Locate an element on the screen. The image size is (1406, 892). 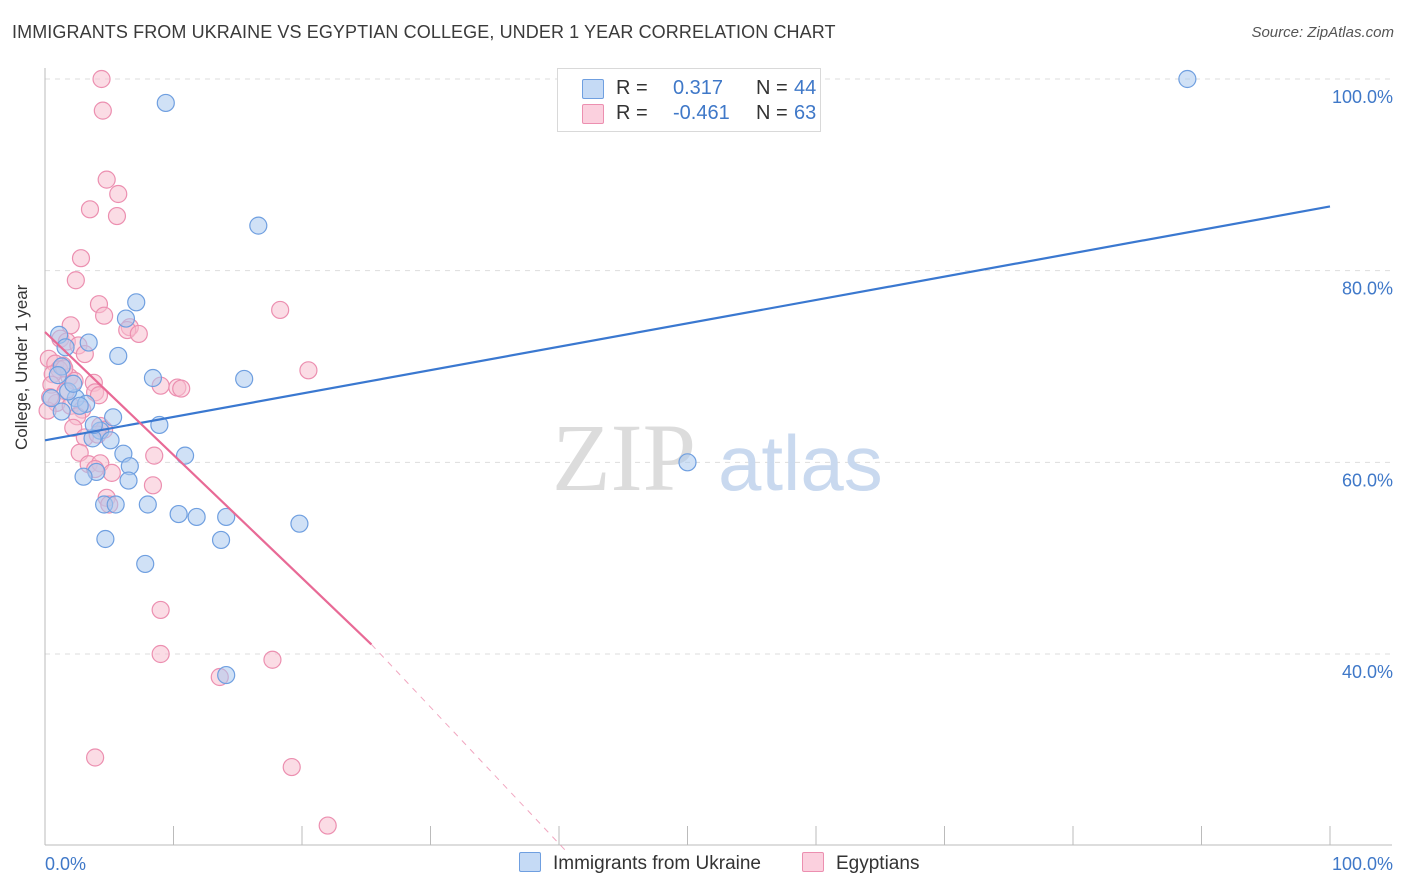
bottom-legend-egyptians: Egyptians is located at coordinates (860, 863).